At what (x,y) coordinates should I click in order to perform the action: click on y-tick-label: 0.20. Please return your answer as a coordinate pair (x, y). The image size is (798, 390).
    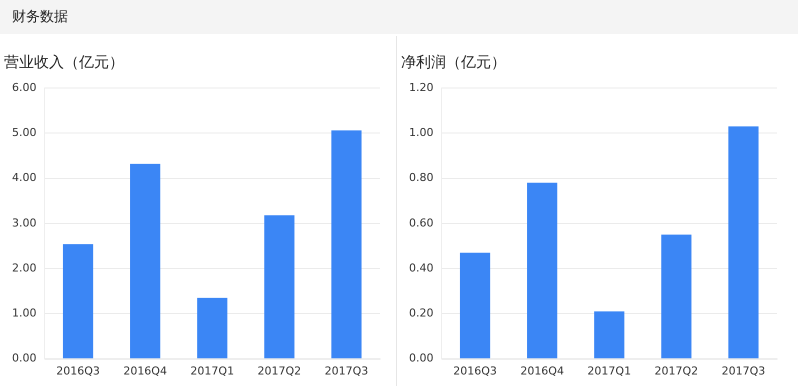
    Looking at the image, I should click on (421, 313).